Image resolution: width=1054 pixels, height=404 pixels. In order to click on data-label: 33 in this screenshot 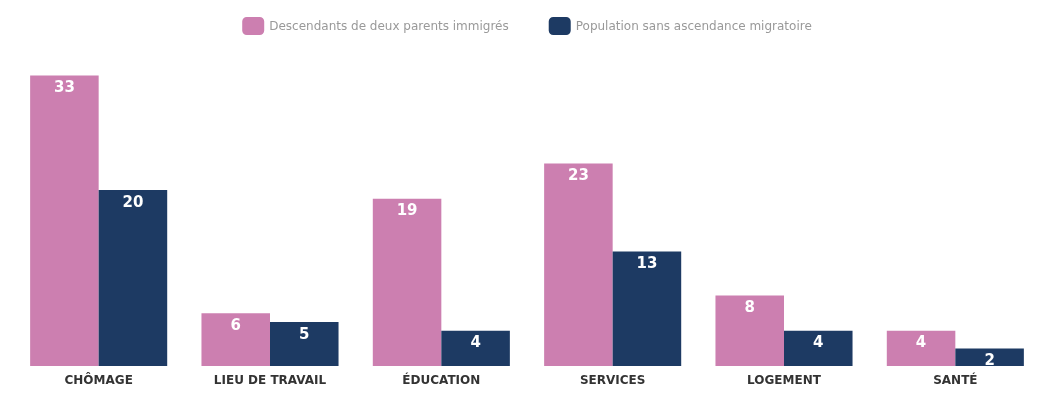, I will do `click(64, 87)`.